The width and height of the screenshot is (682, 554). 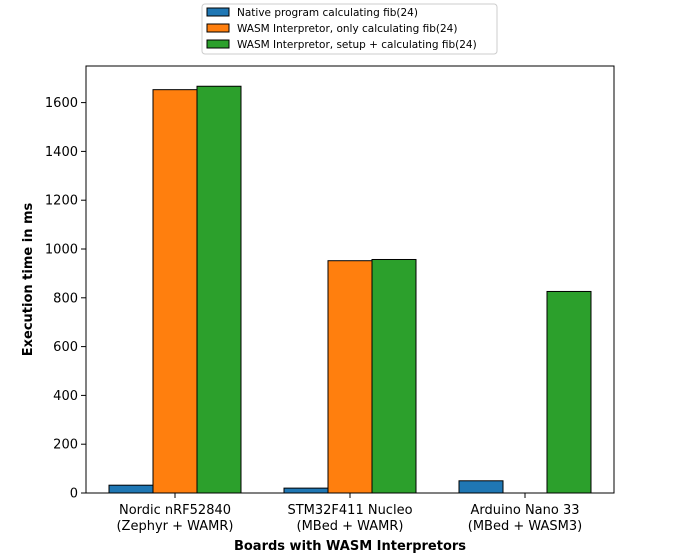 I want to click on x-tick-label: (MBed + WAMR), so click(x=350, y=526).